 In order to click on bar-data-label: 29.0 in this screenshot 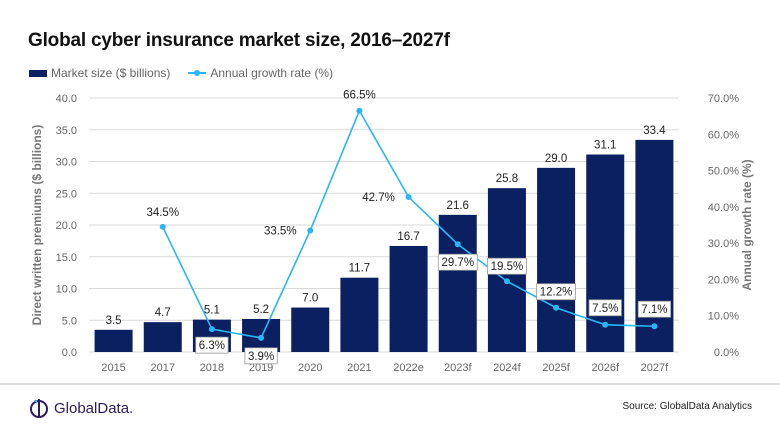, I will do `click(556, 159)`.